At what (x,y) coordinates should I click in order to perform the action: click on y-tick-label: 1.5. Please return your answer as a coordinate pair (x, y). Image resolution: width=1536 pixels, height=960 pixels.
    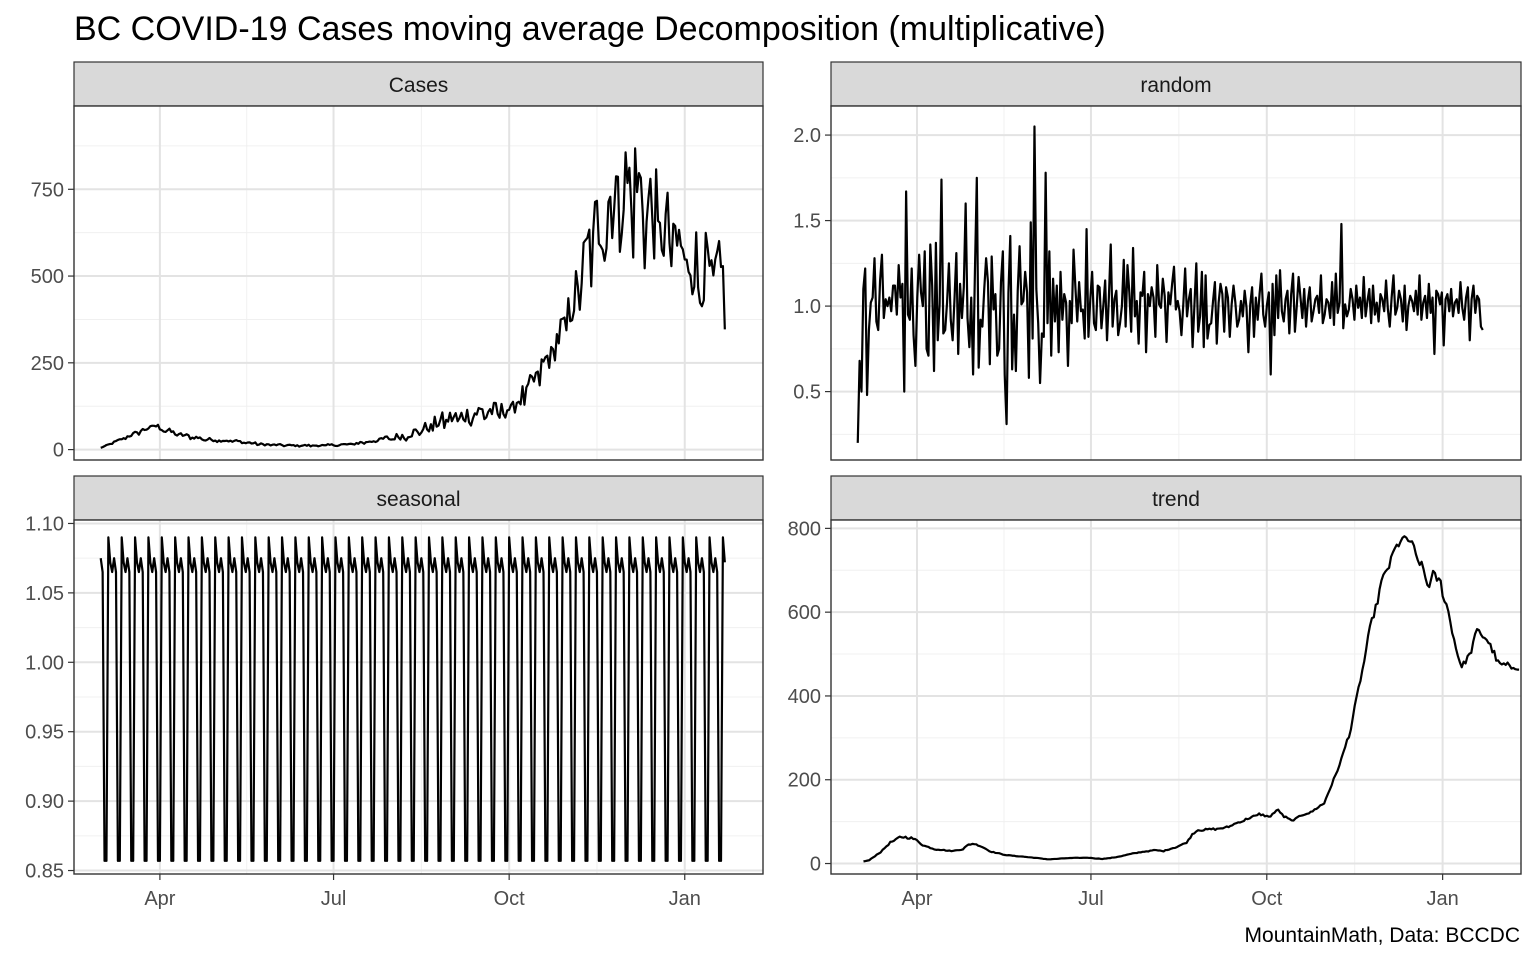
    Looking at the image, I should click on (807, 222).